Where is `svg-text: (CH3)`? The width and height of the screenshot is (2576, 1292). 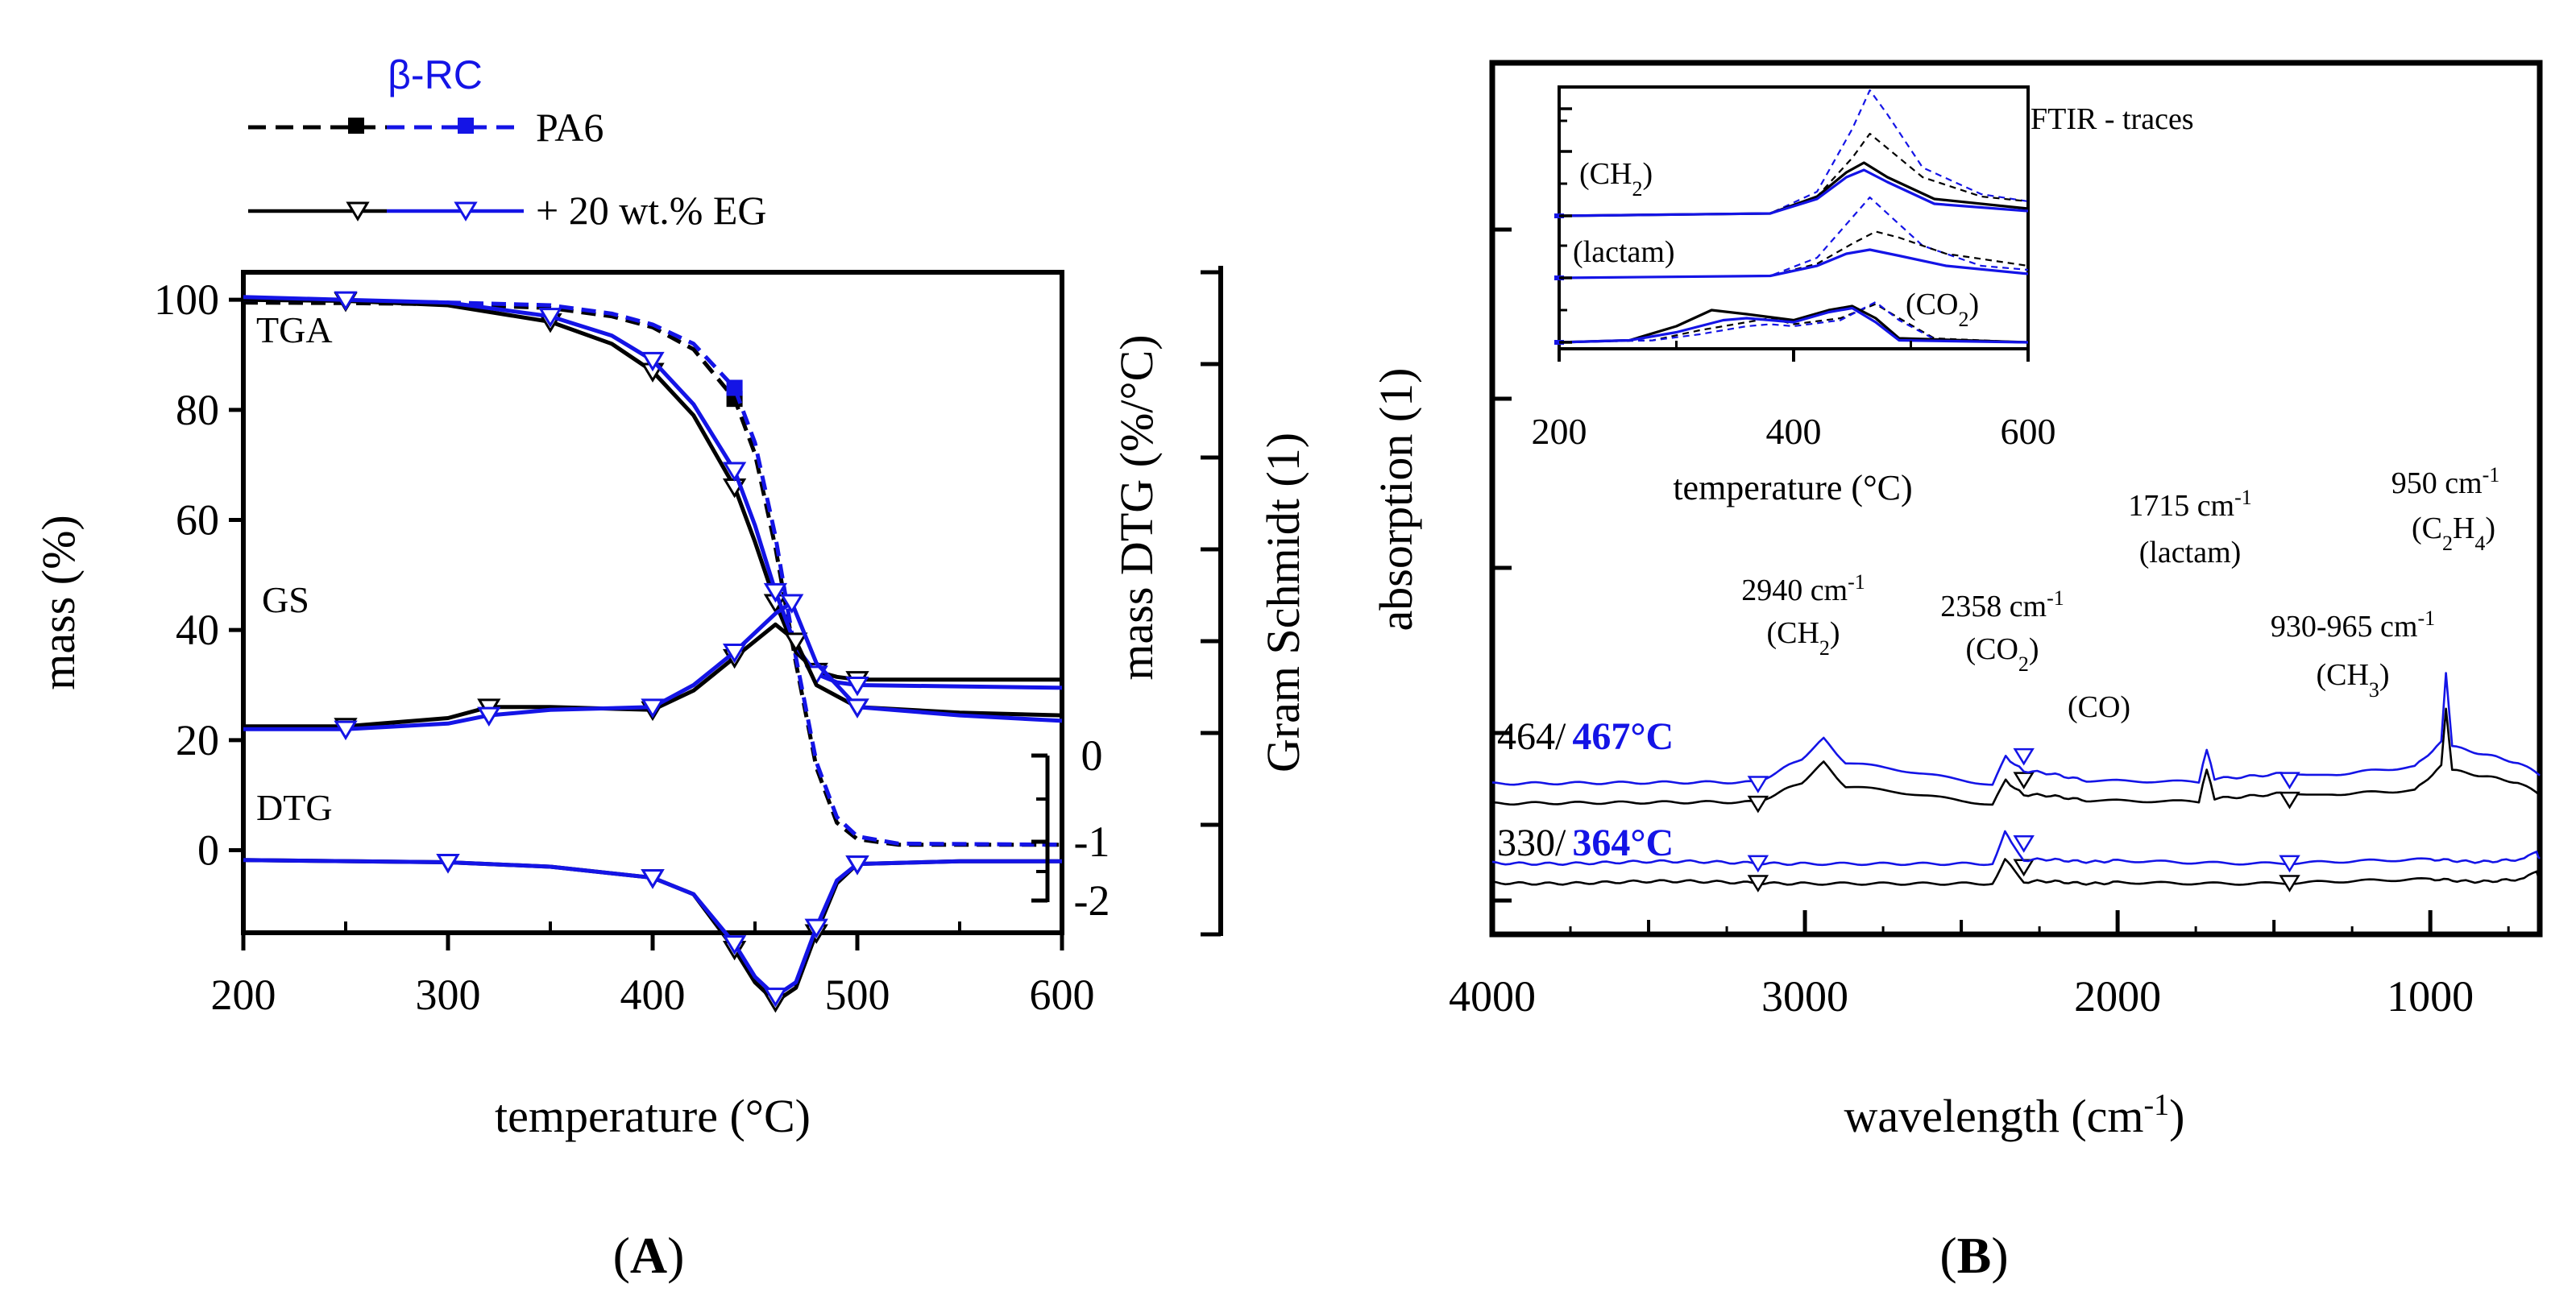 svg-text: (CH3) is located at coordinates (2352, 680).